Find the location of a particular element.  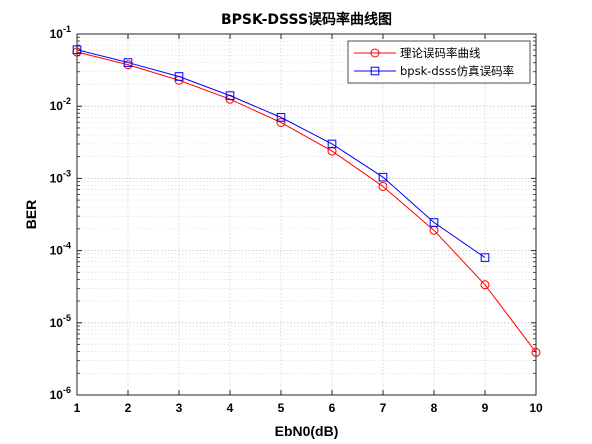

x-tick-label: 9 is located at coordinates (485, 408).